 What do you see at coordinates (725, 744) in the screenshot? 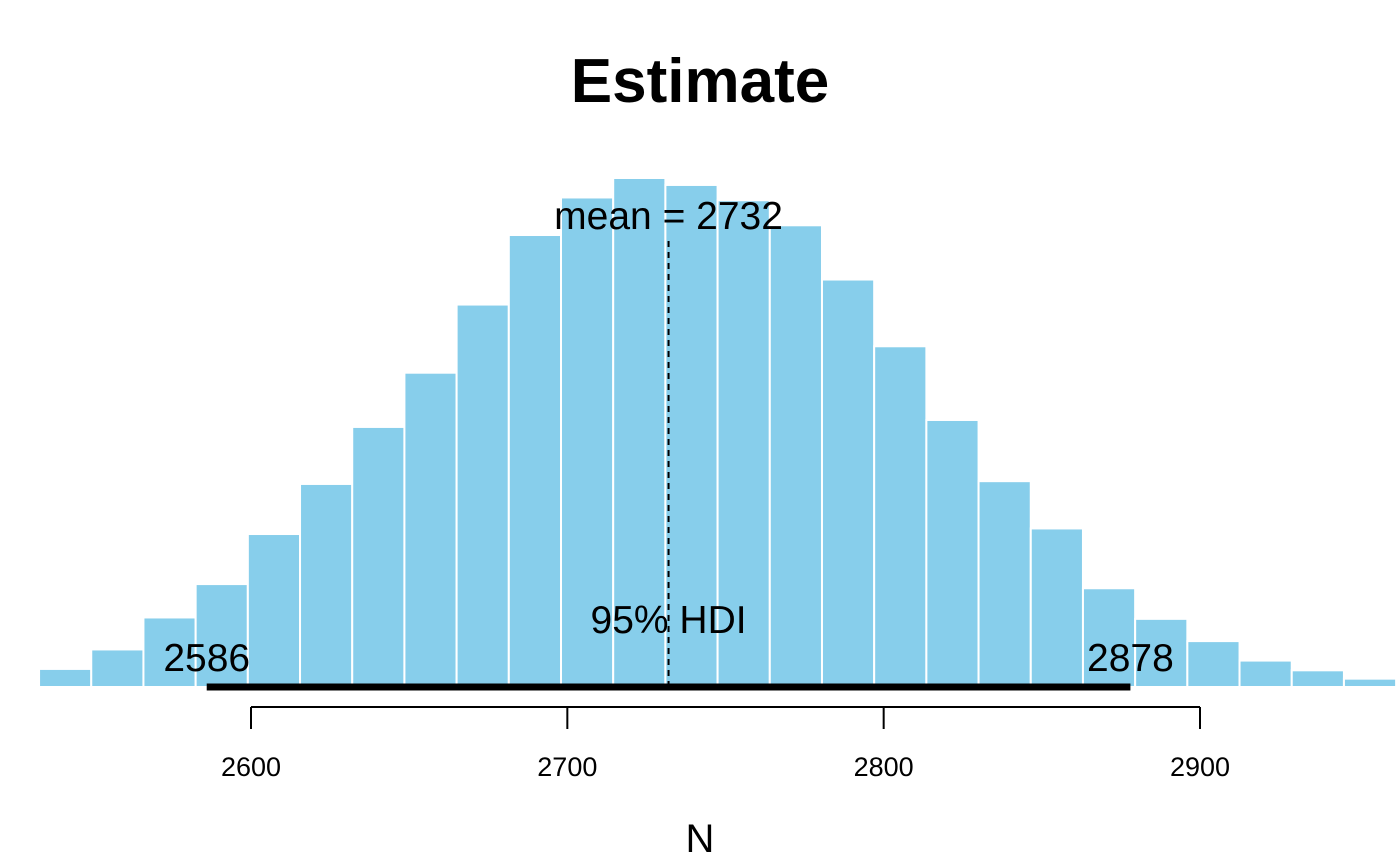
I see `x-axis: 2600 2700 2800 2900` at bounding box center [725, 744].